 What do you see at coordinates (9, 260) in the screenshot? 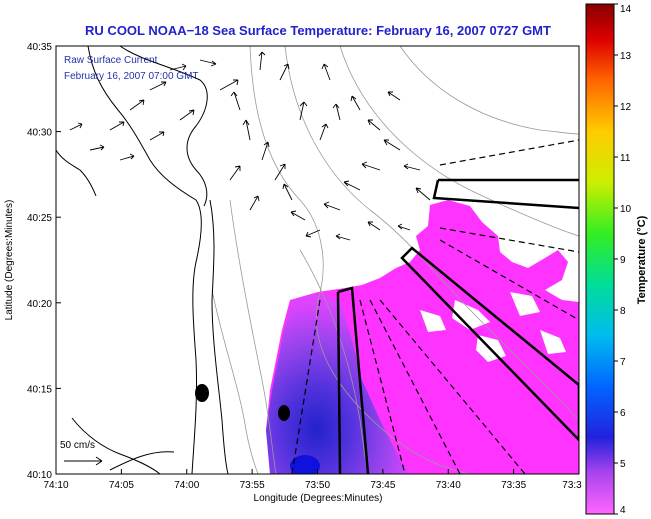
I see `y-axis-label: Latitude (Degrees:Minutes)` at bounding box center [9, 260].